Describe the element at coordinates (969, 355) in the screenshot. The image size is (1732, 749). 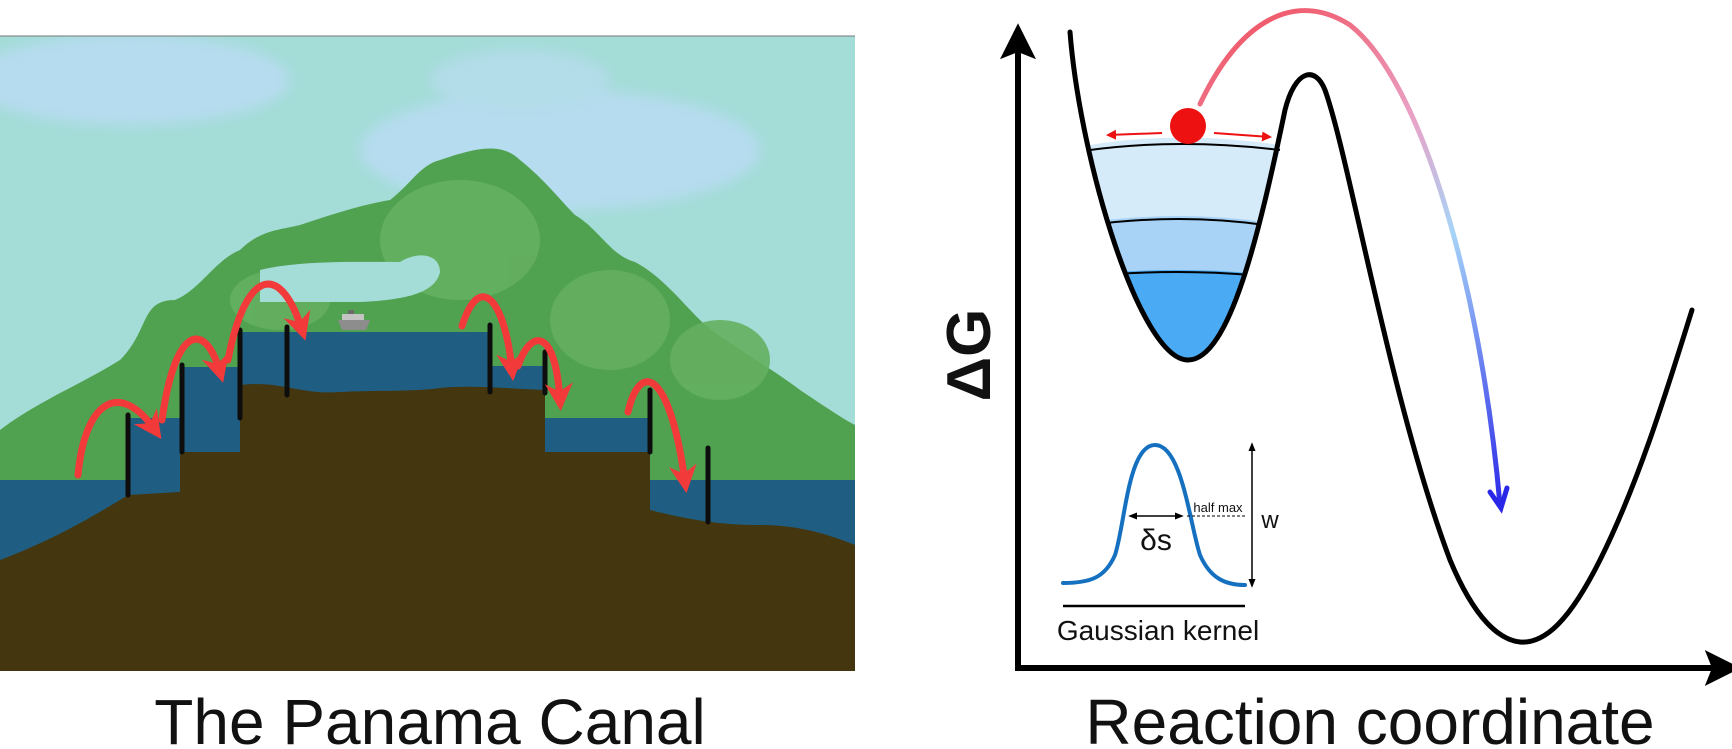
I see `y-axis-label: ΔG` at that location.